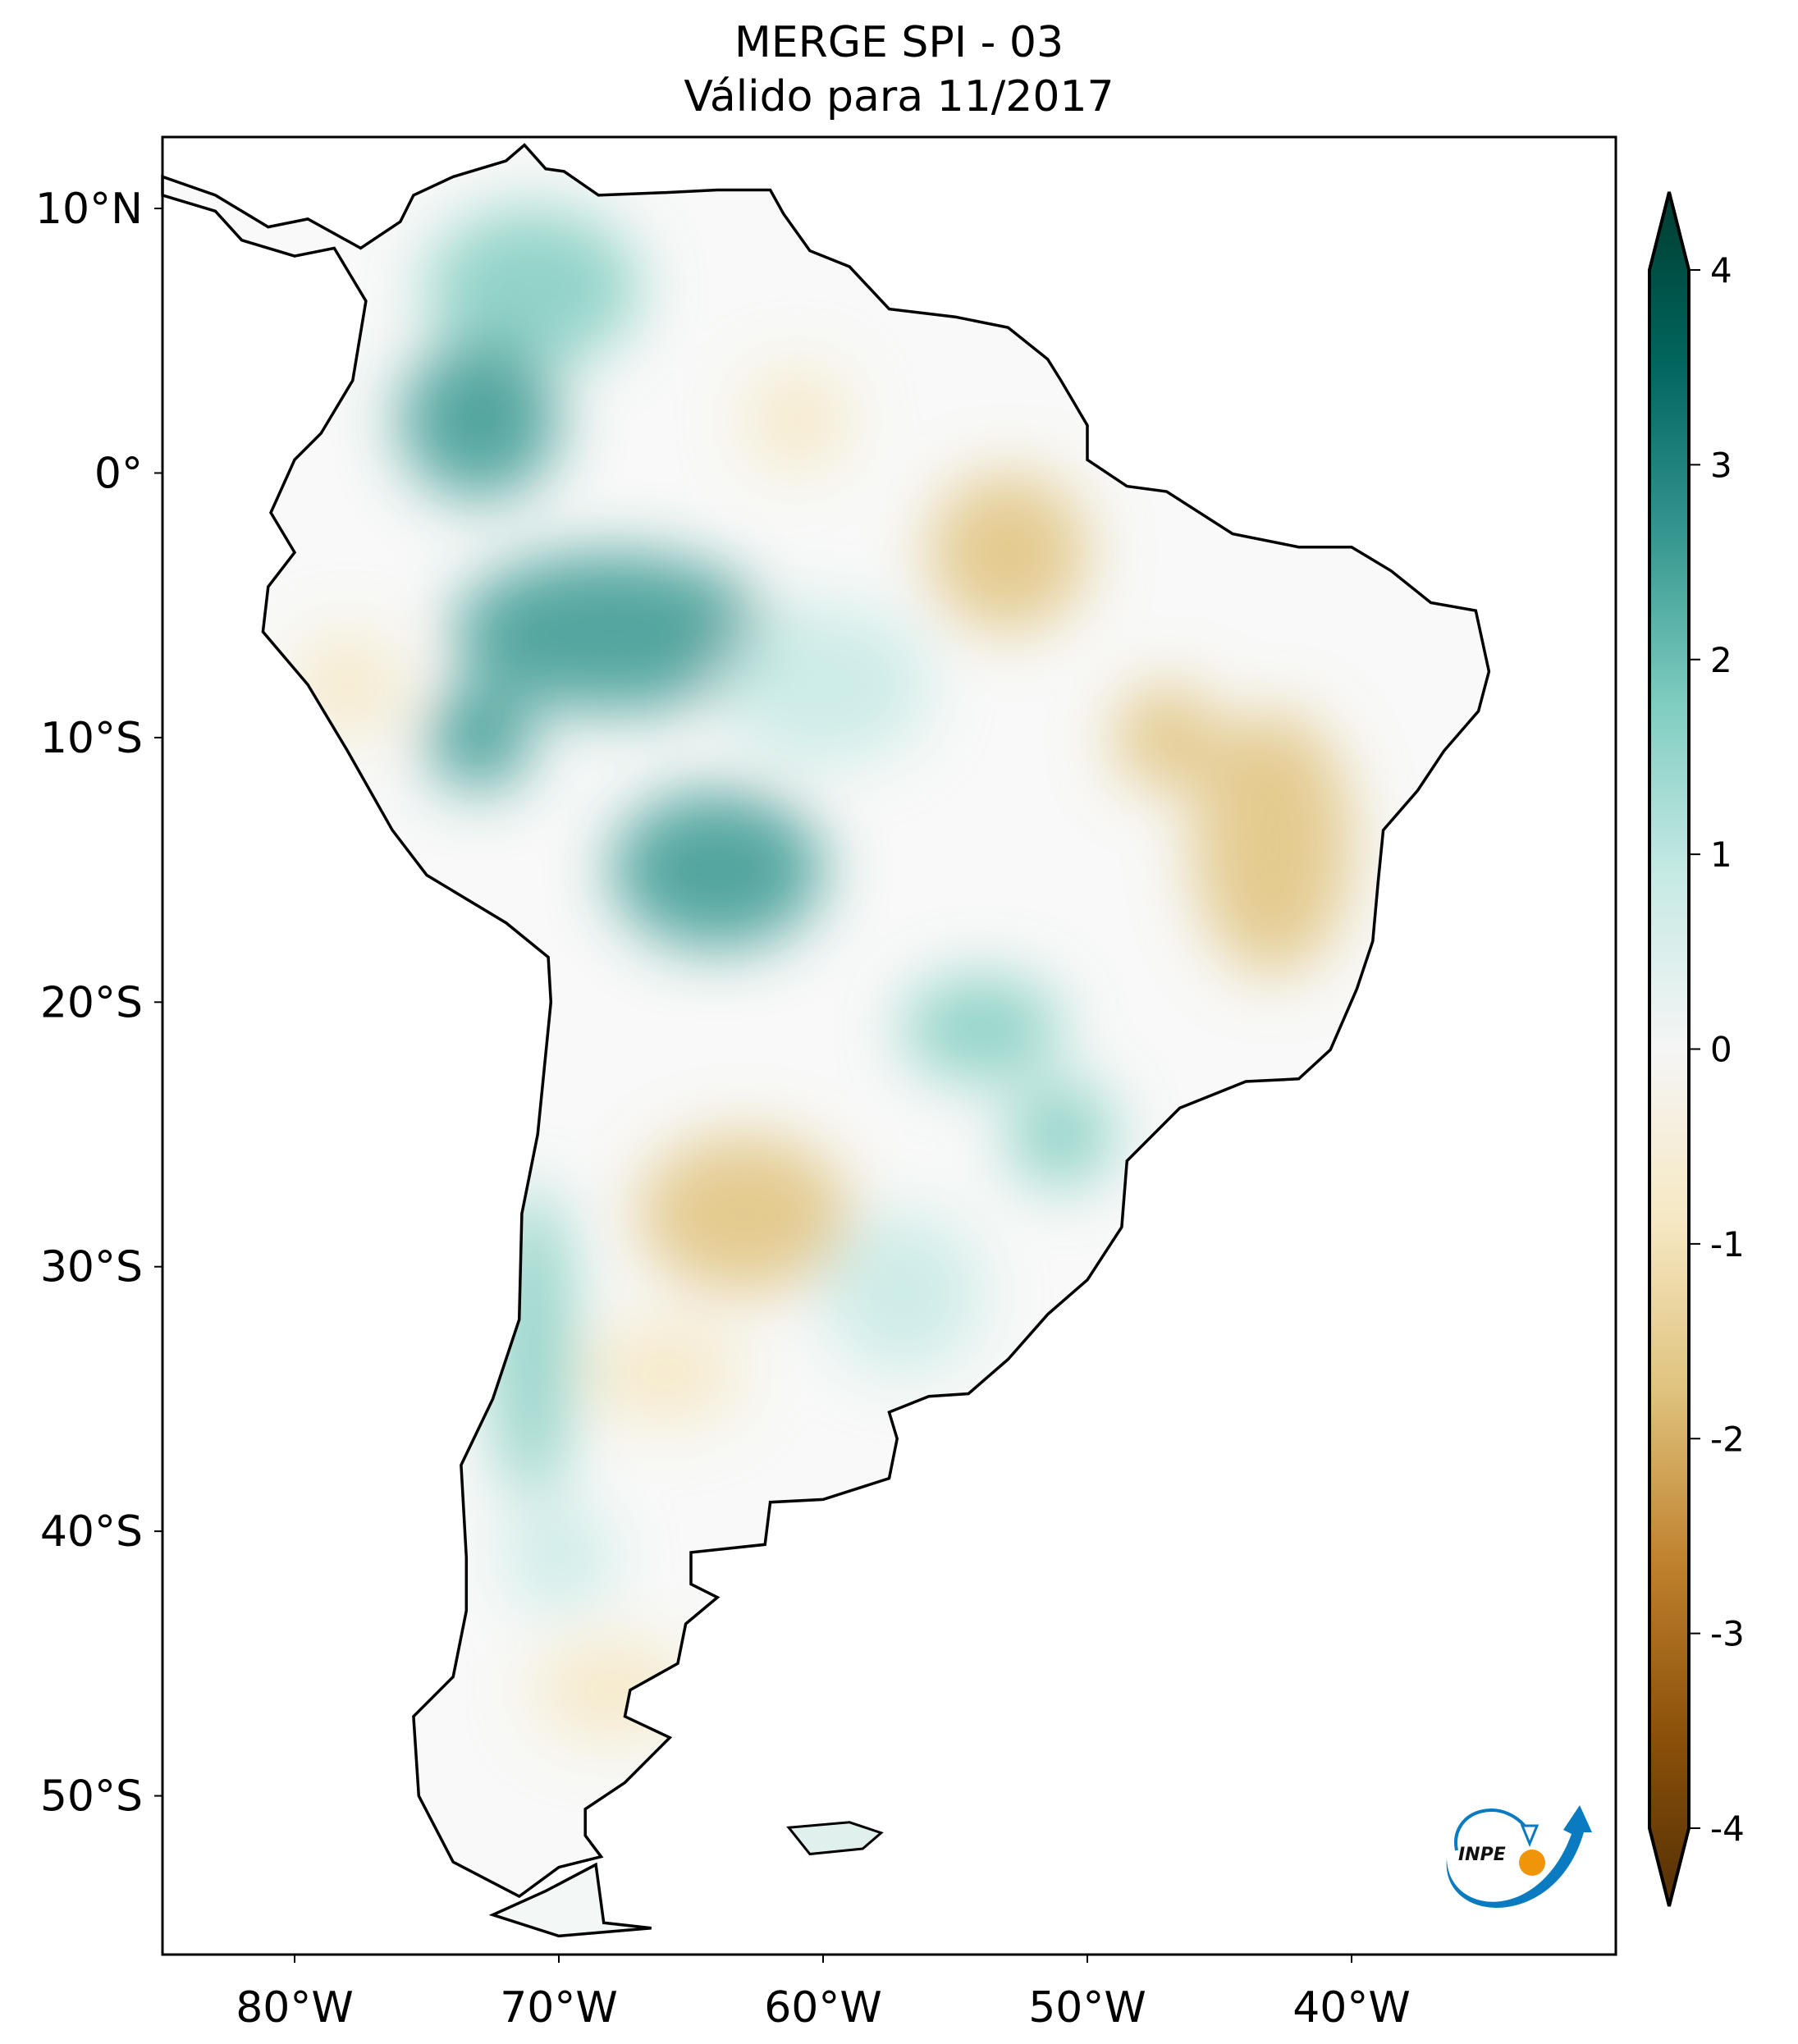 The height and width of the screenshot is (2044, 1798). What do you see at coordinates (89, 209) in the screenshot?
I see `y-tick-label: 10°N` at bounding box center [89, 209].